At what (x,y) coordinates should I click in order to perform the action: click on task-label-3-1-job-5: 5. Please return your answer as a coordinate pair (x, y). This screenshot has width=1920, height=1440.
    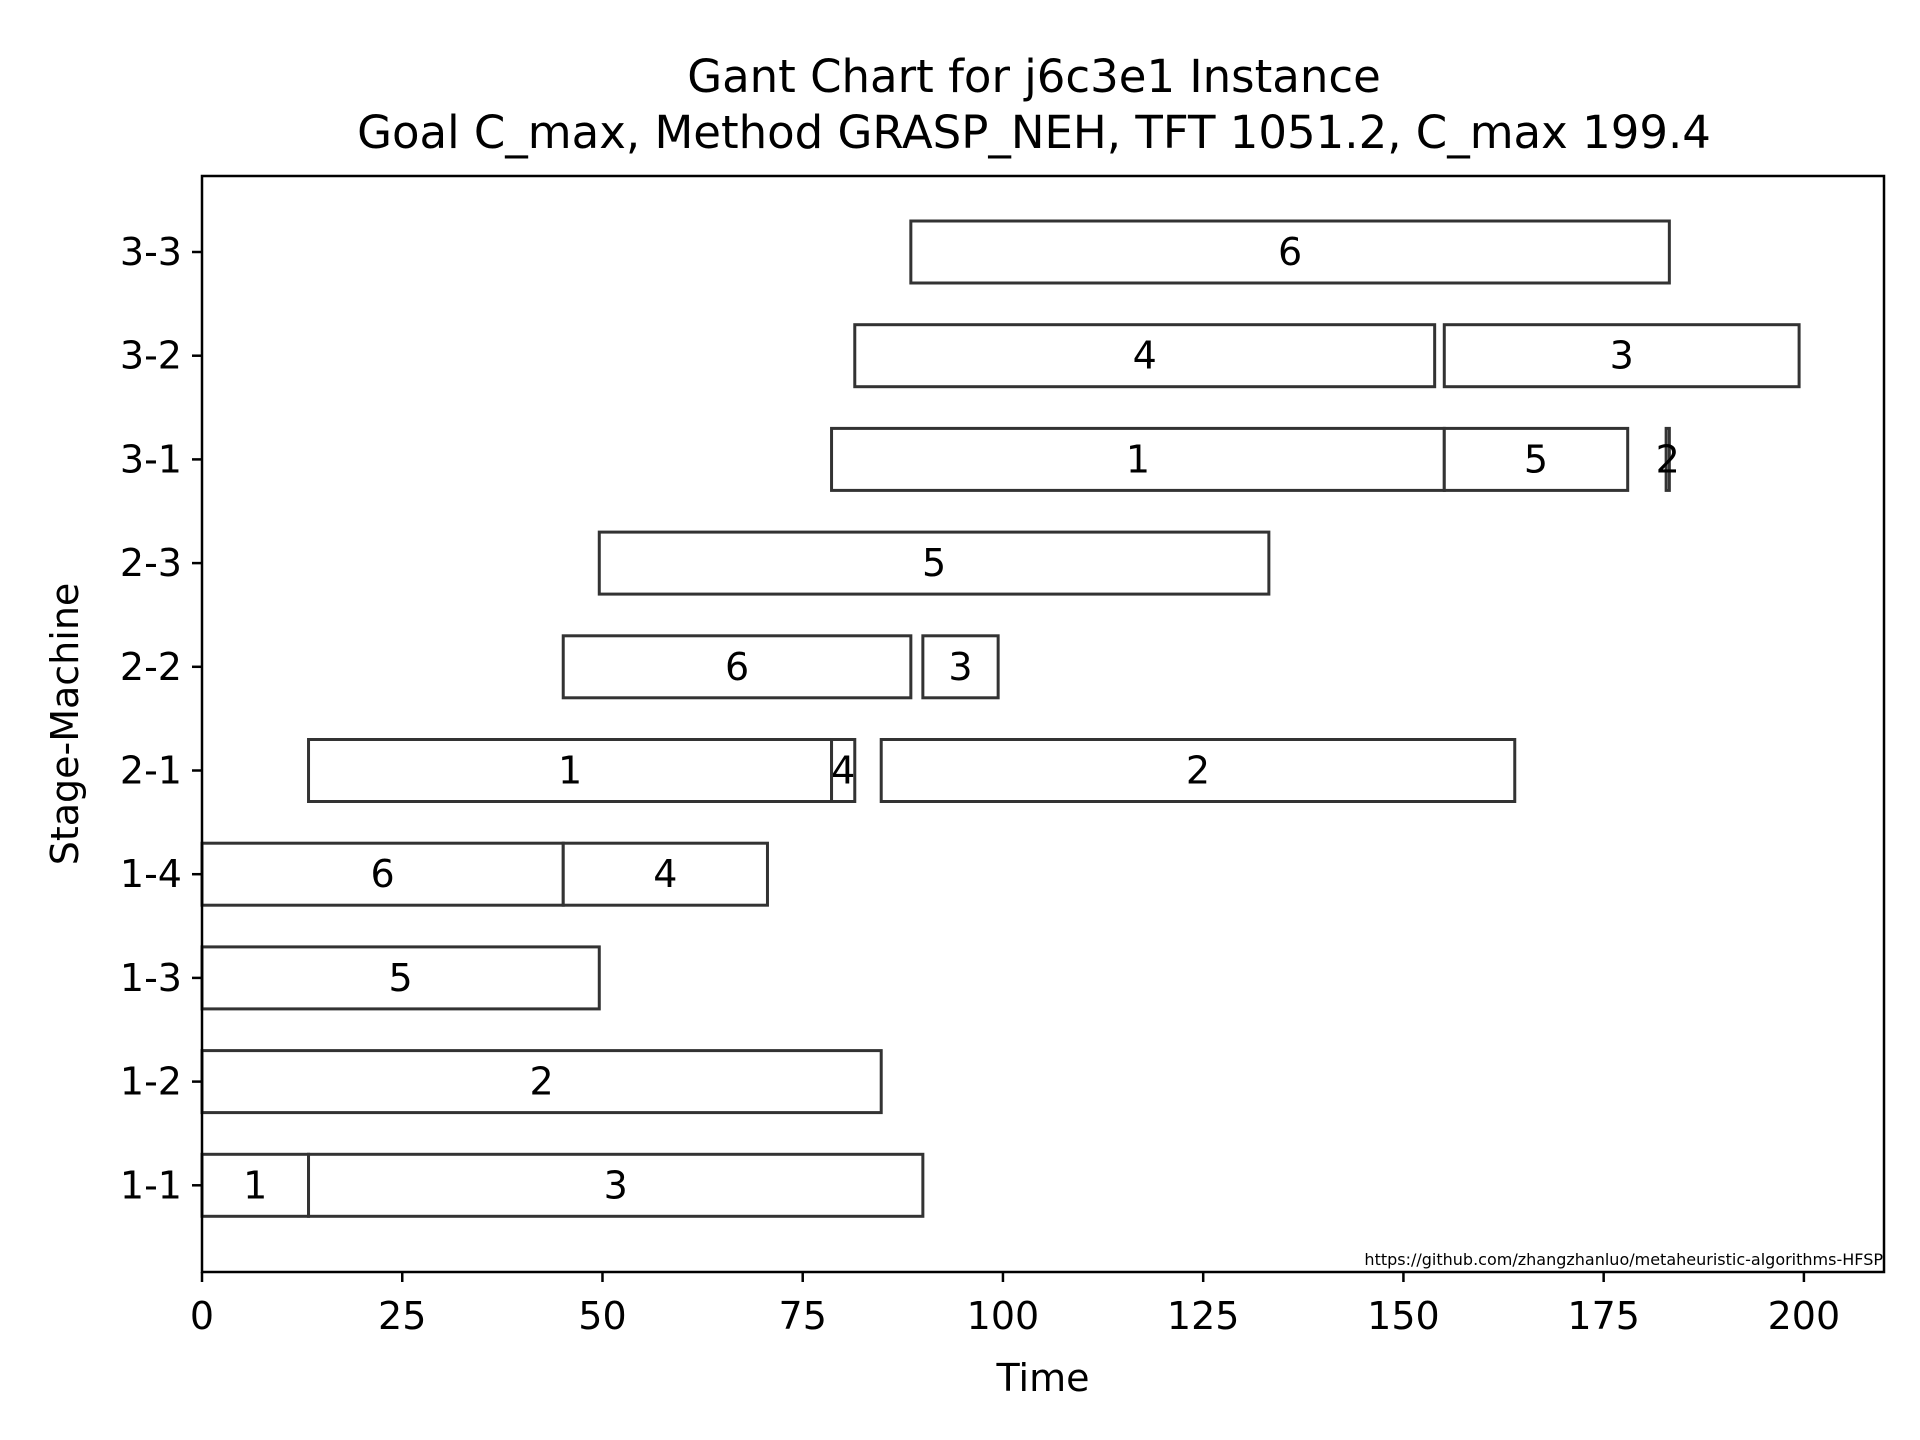
    Looking at the image, I should click on (1536, 459).